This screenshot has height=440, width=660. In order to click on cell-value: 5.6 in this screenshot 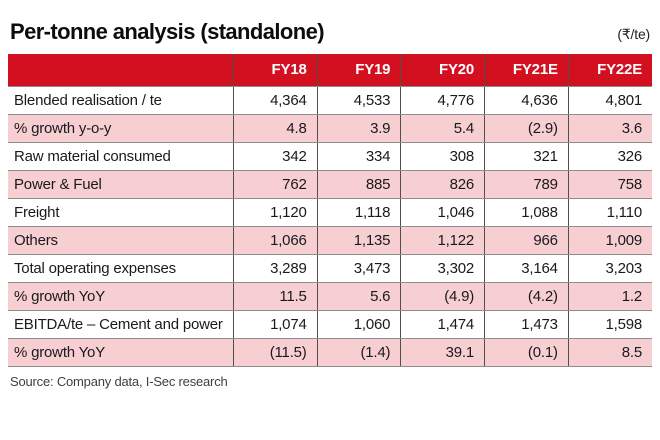, I will do `click(358, 296)`.